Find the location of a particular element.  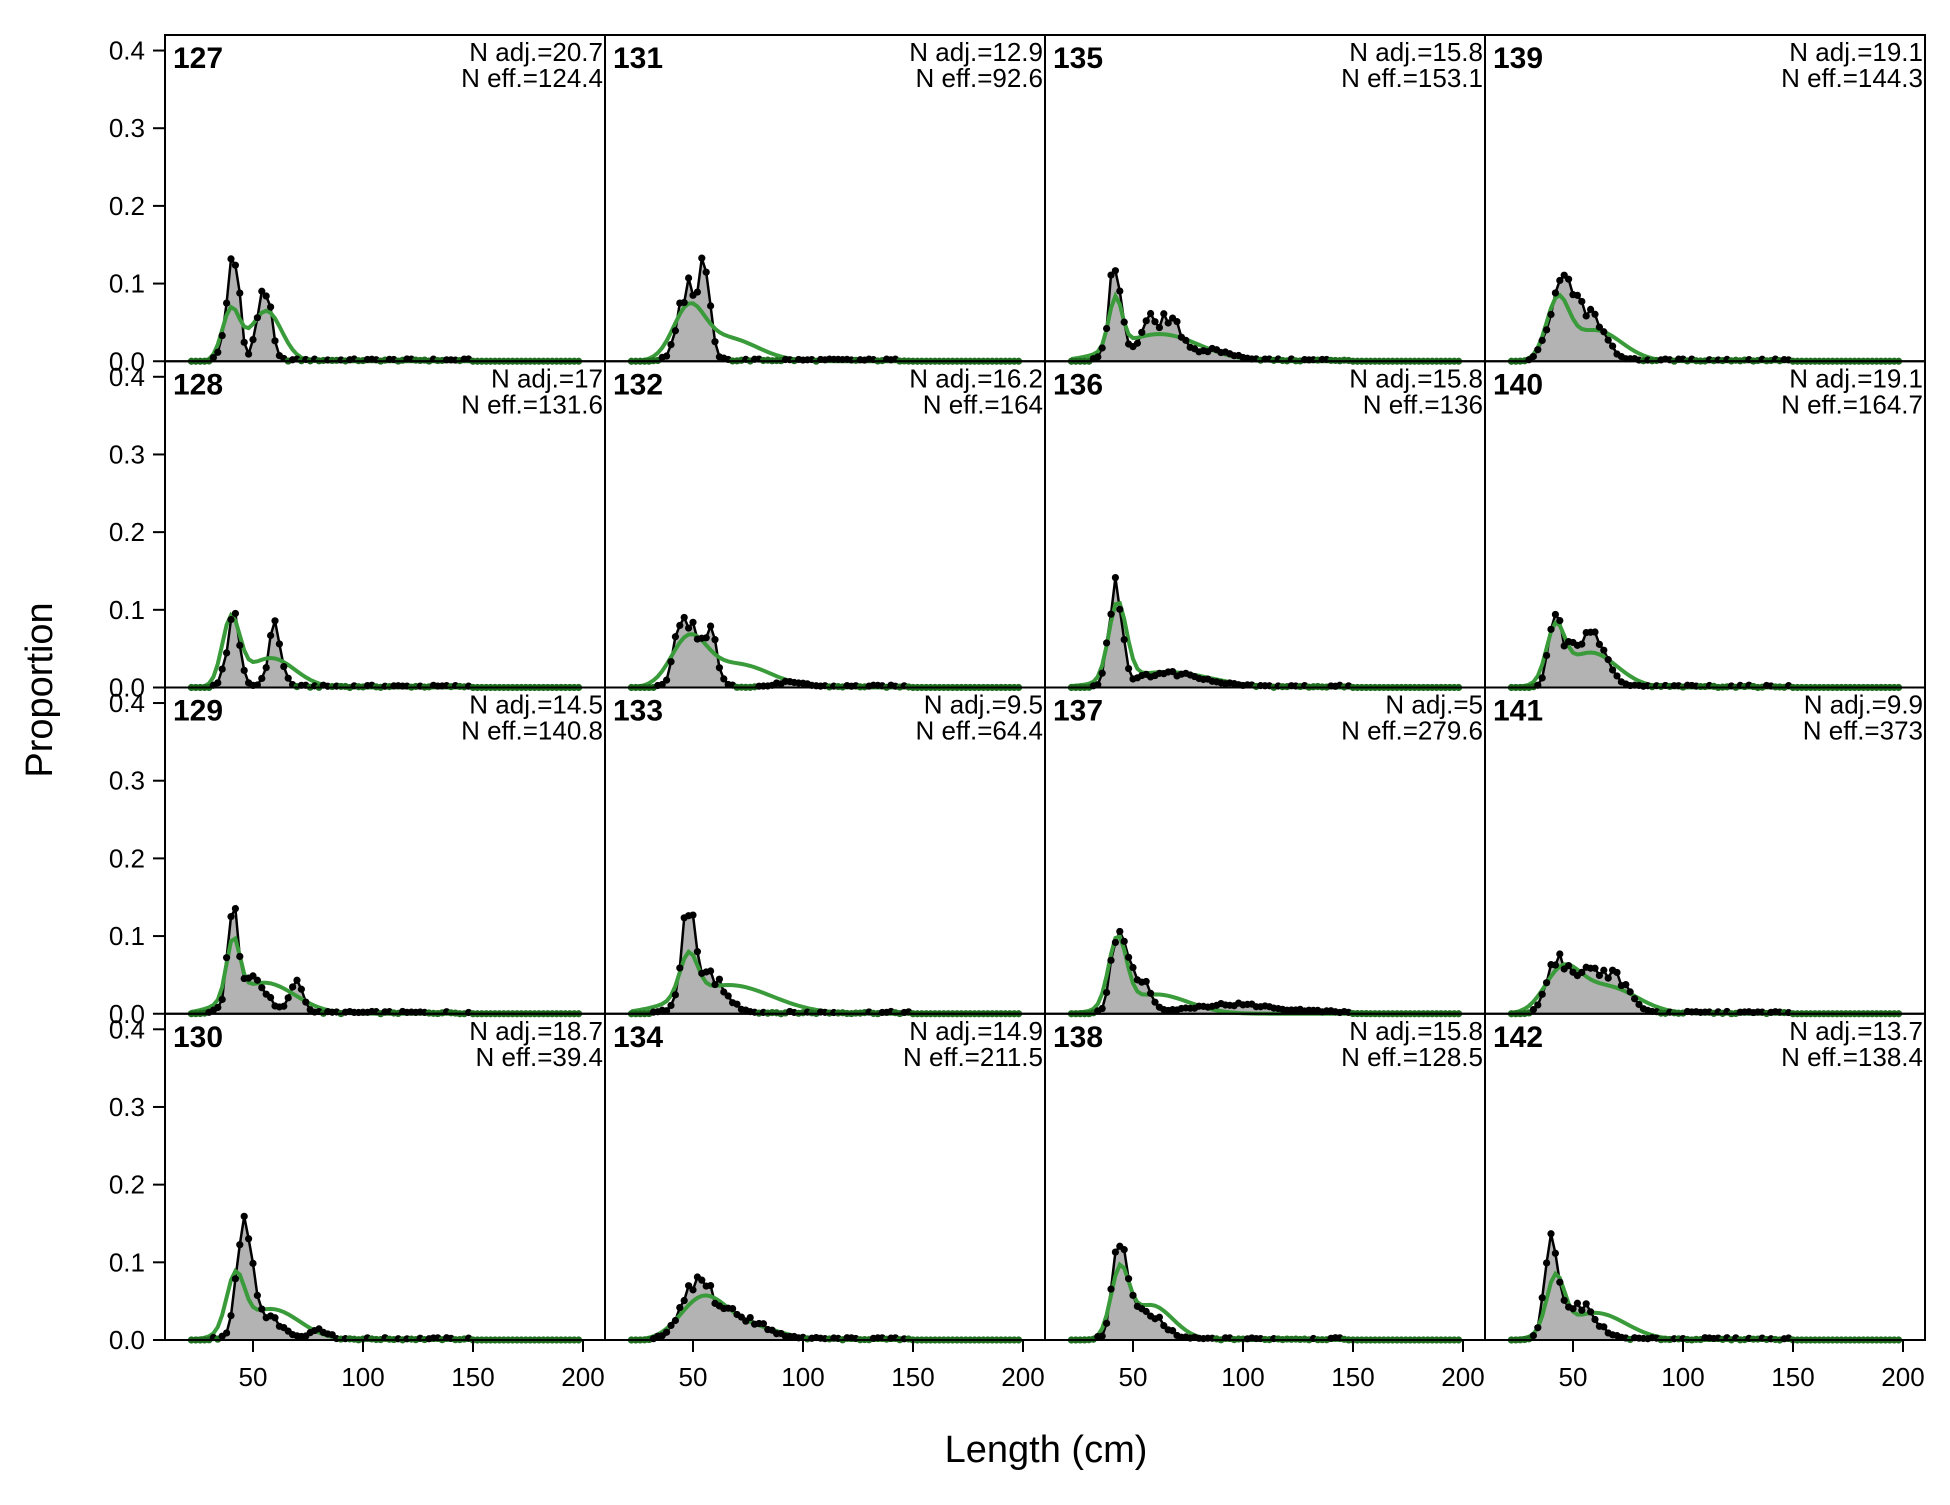

panel-id-label: 130 is located at coordinates (198, 1037).